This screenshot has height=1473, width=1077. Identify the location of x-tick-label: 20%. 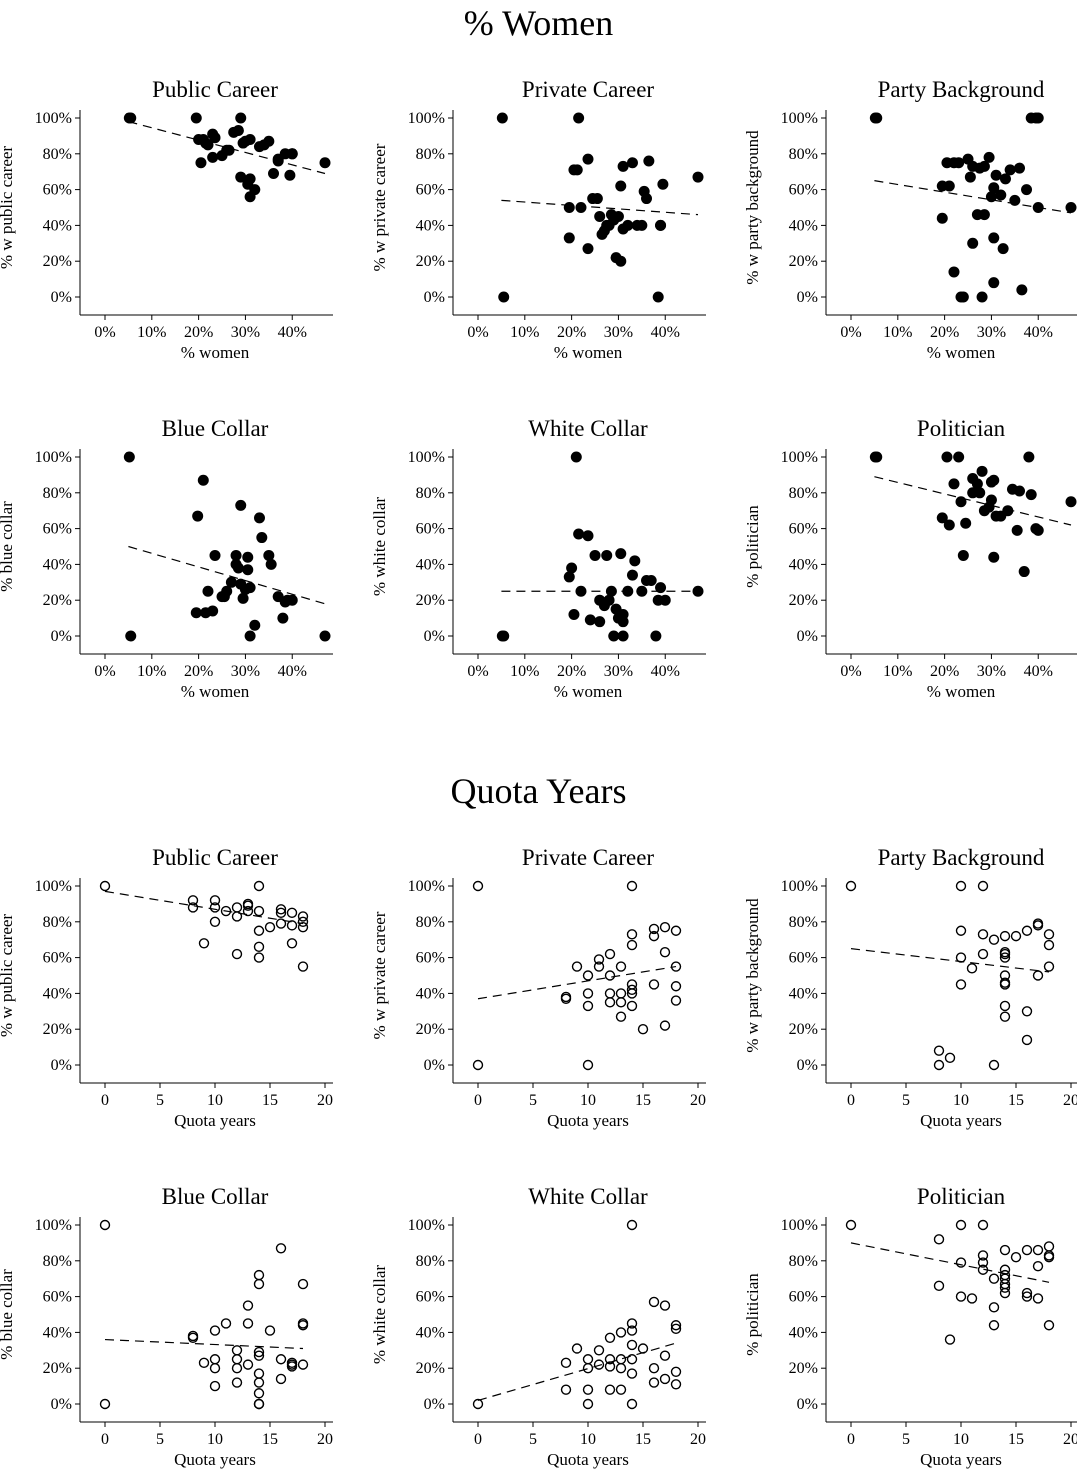
(198, 332).